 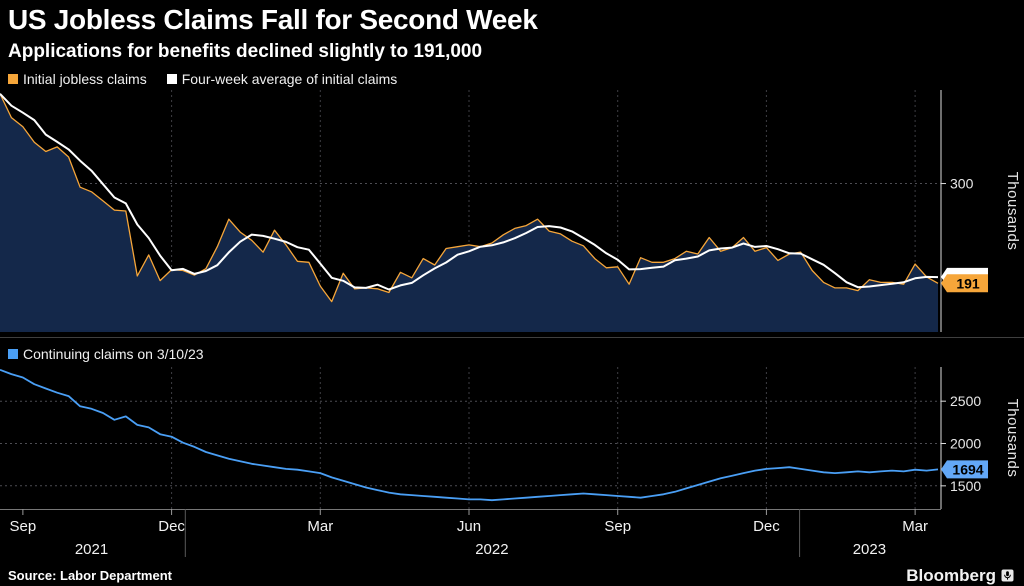 What do you see at coordinates (965, 401) in the screenshot?
I see `y-tick-label: 2500` at bounding box center [965, 401].